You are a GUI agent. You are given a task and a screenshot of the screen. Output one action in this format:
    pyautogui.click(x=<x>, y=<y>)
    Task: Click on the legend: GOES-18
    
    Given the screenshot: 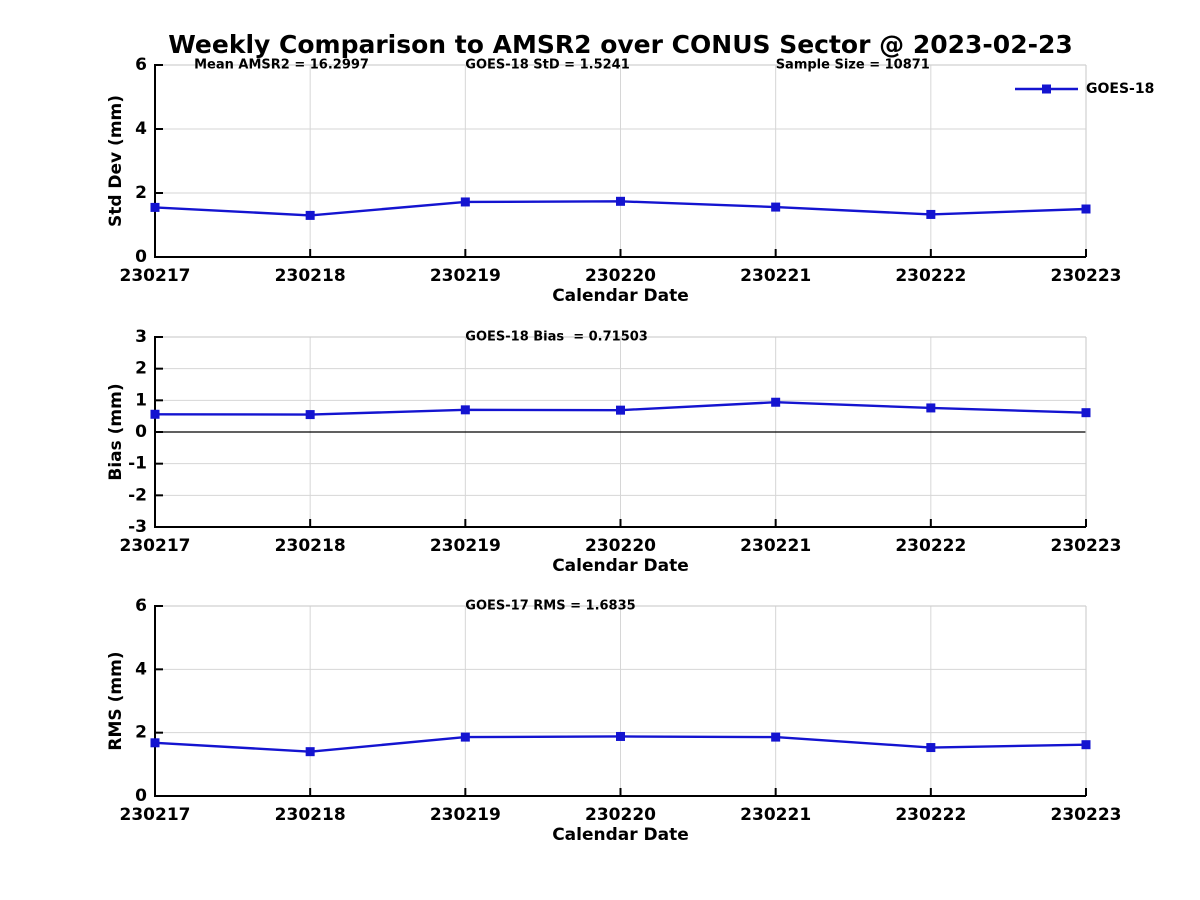 What is the action you would take?
    pyautogui.click(x=1084, y=89)
    